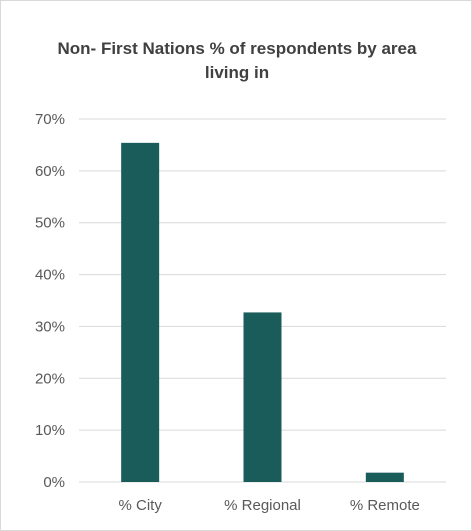 This screenshot has width=472, height=531. What do you see at coordinates (262, 505) in the screenshot?
I see `x-tick-label: % Regional` at bounding box center [262, 505].